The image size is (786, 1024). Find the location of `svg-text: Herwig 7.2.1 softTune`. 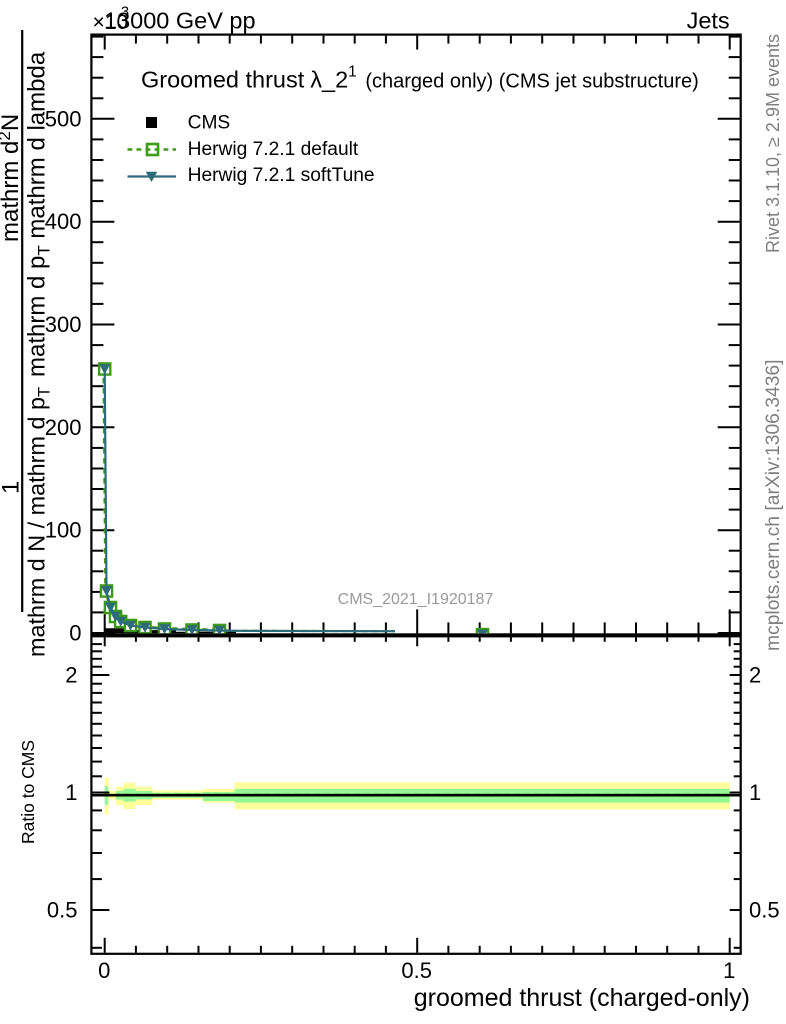

svg-text: Herwig 7.2.1 softTune is located at coordinates (281, 175).